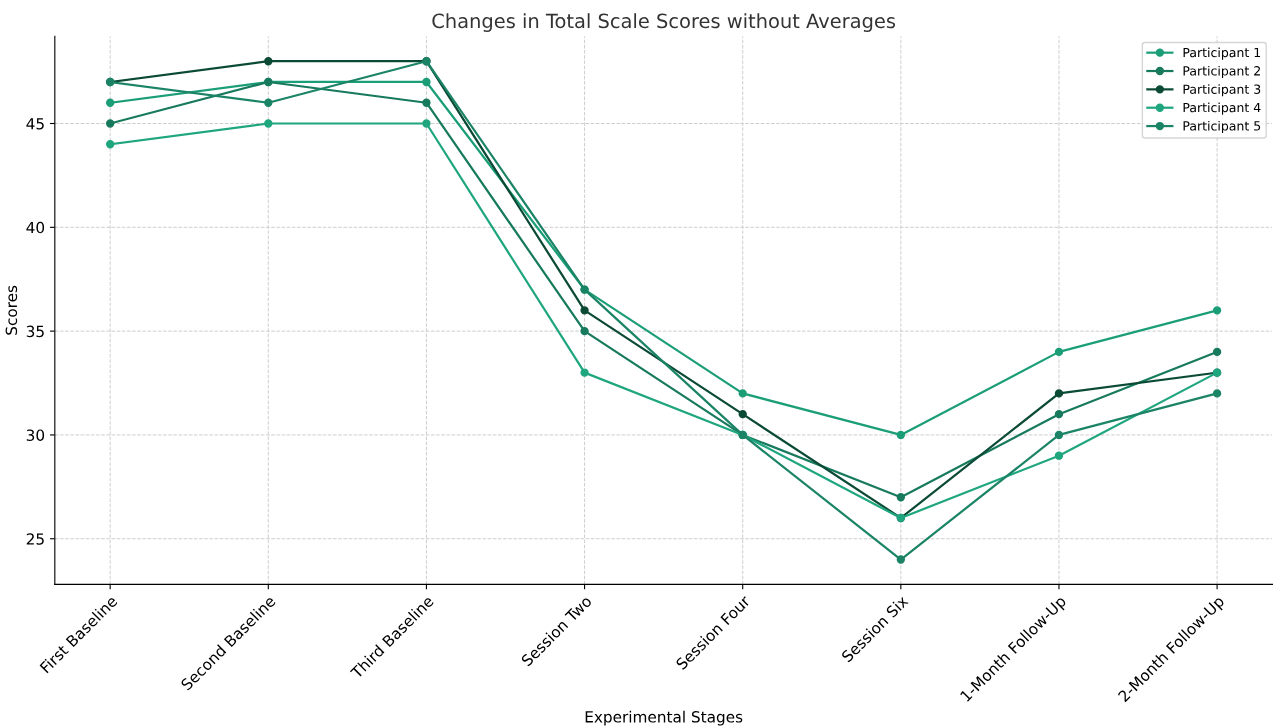 Image resolution: width=1275 pixels, height=726 pixels. Describe the element at coordinates (1222, 108) in the screenshot. I see `legend-label: Participant 4` at that location.